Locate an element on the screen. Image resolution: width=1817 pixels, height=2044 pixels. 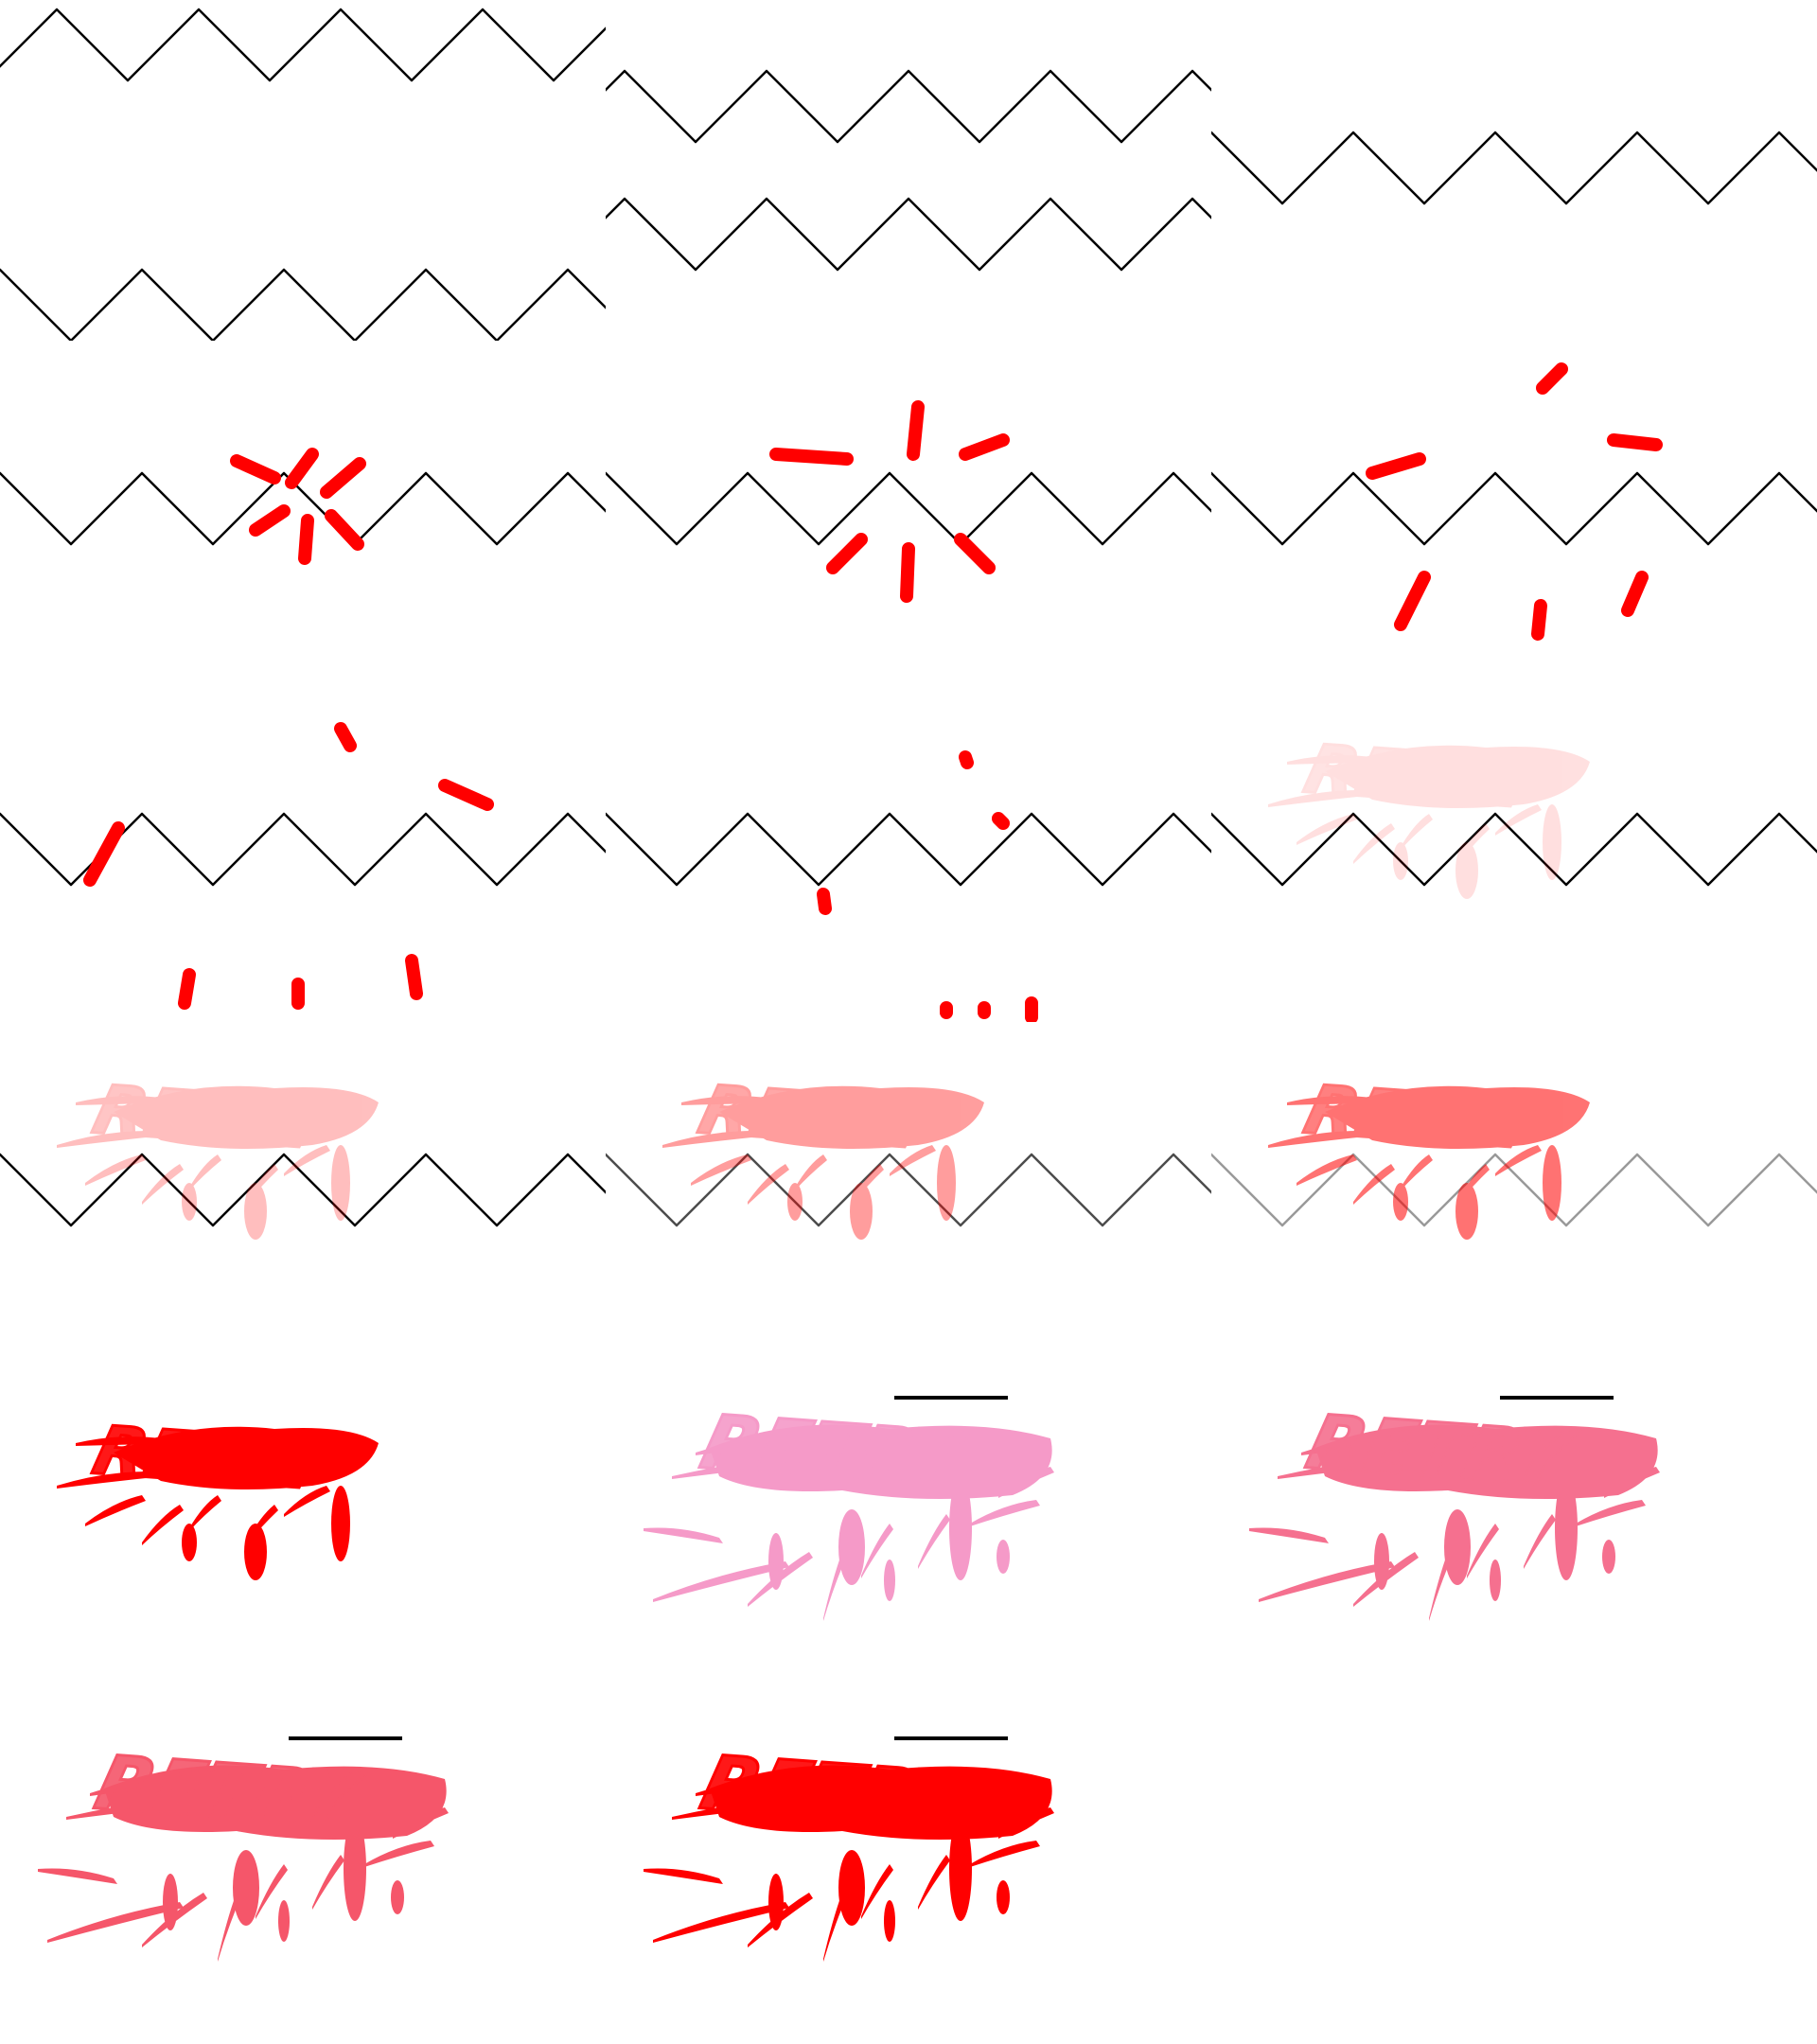
animation-frame-9: RETRY RETRY is located at coordinates (1514, 851).